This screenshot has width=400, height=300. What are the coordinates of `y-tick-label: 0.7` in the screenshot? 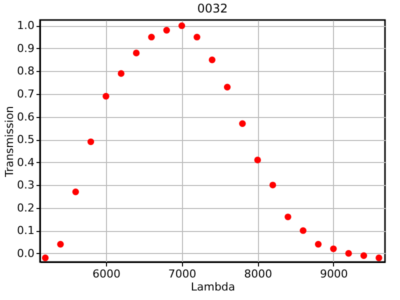 It's located at (25, 93).